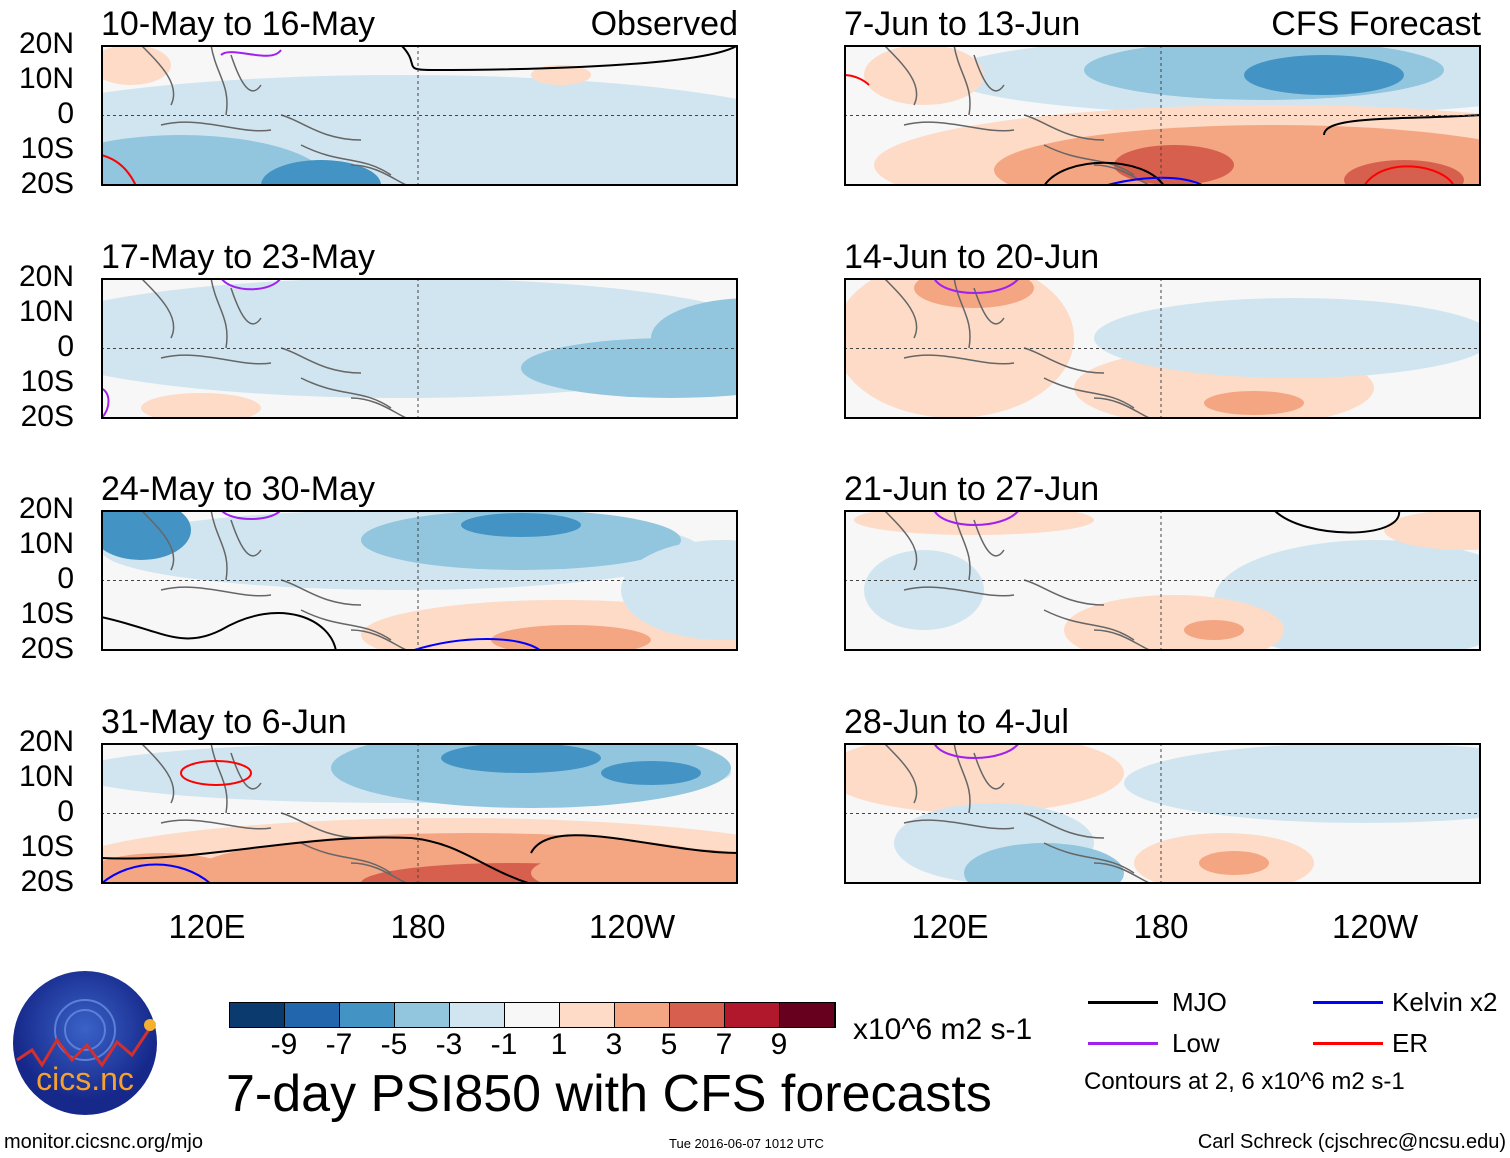  What do you see at coordinates (85, 1043) in the screenshot?
I see `cicsnc-logo: cics.nc` at bounding box center [85, 1043].